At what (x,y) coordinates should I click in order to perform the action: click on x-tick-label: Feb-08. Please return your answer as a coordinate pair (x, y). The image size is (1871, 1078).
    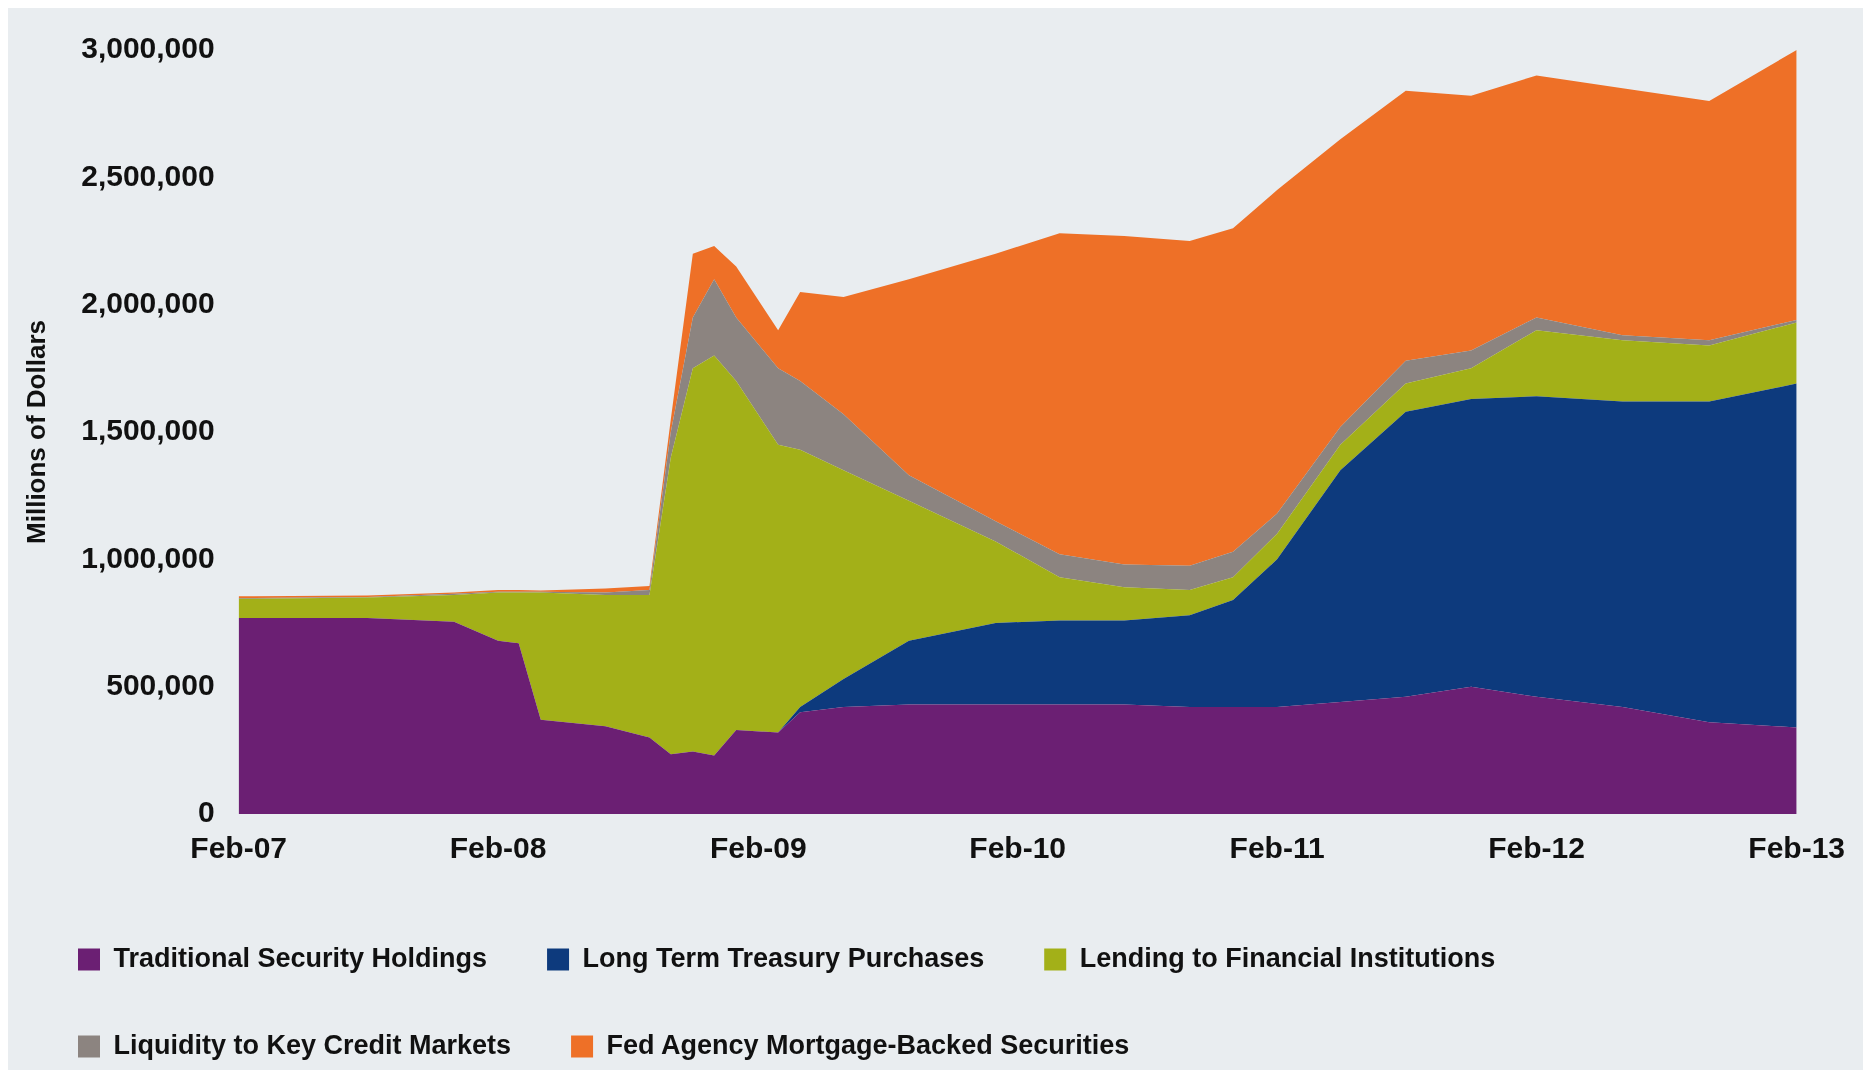
    Looking at the image, I should click on (498, 848).